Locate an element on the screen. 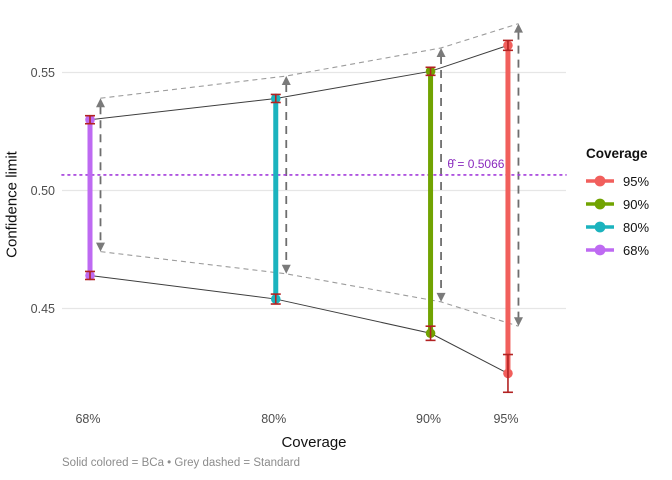 The height and width of the screenshot is (480, 672). standard-lower-arrowhead-80% is located at coordinates (286, 269).